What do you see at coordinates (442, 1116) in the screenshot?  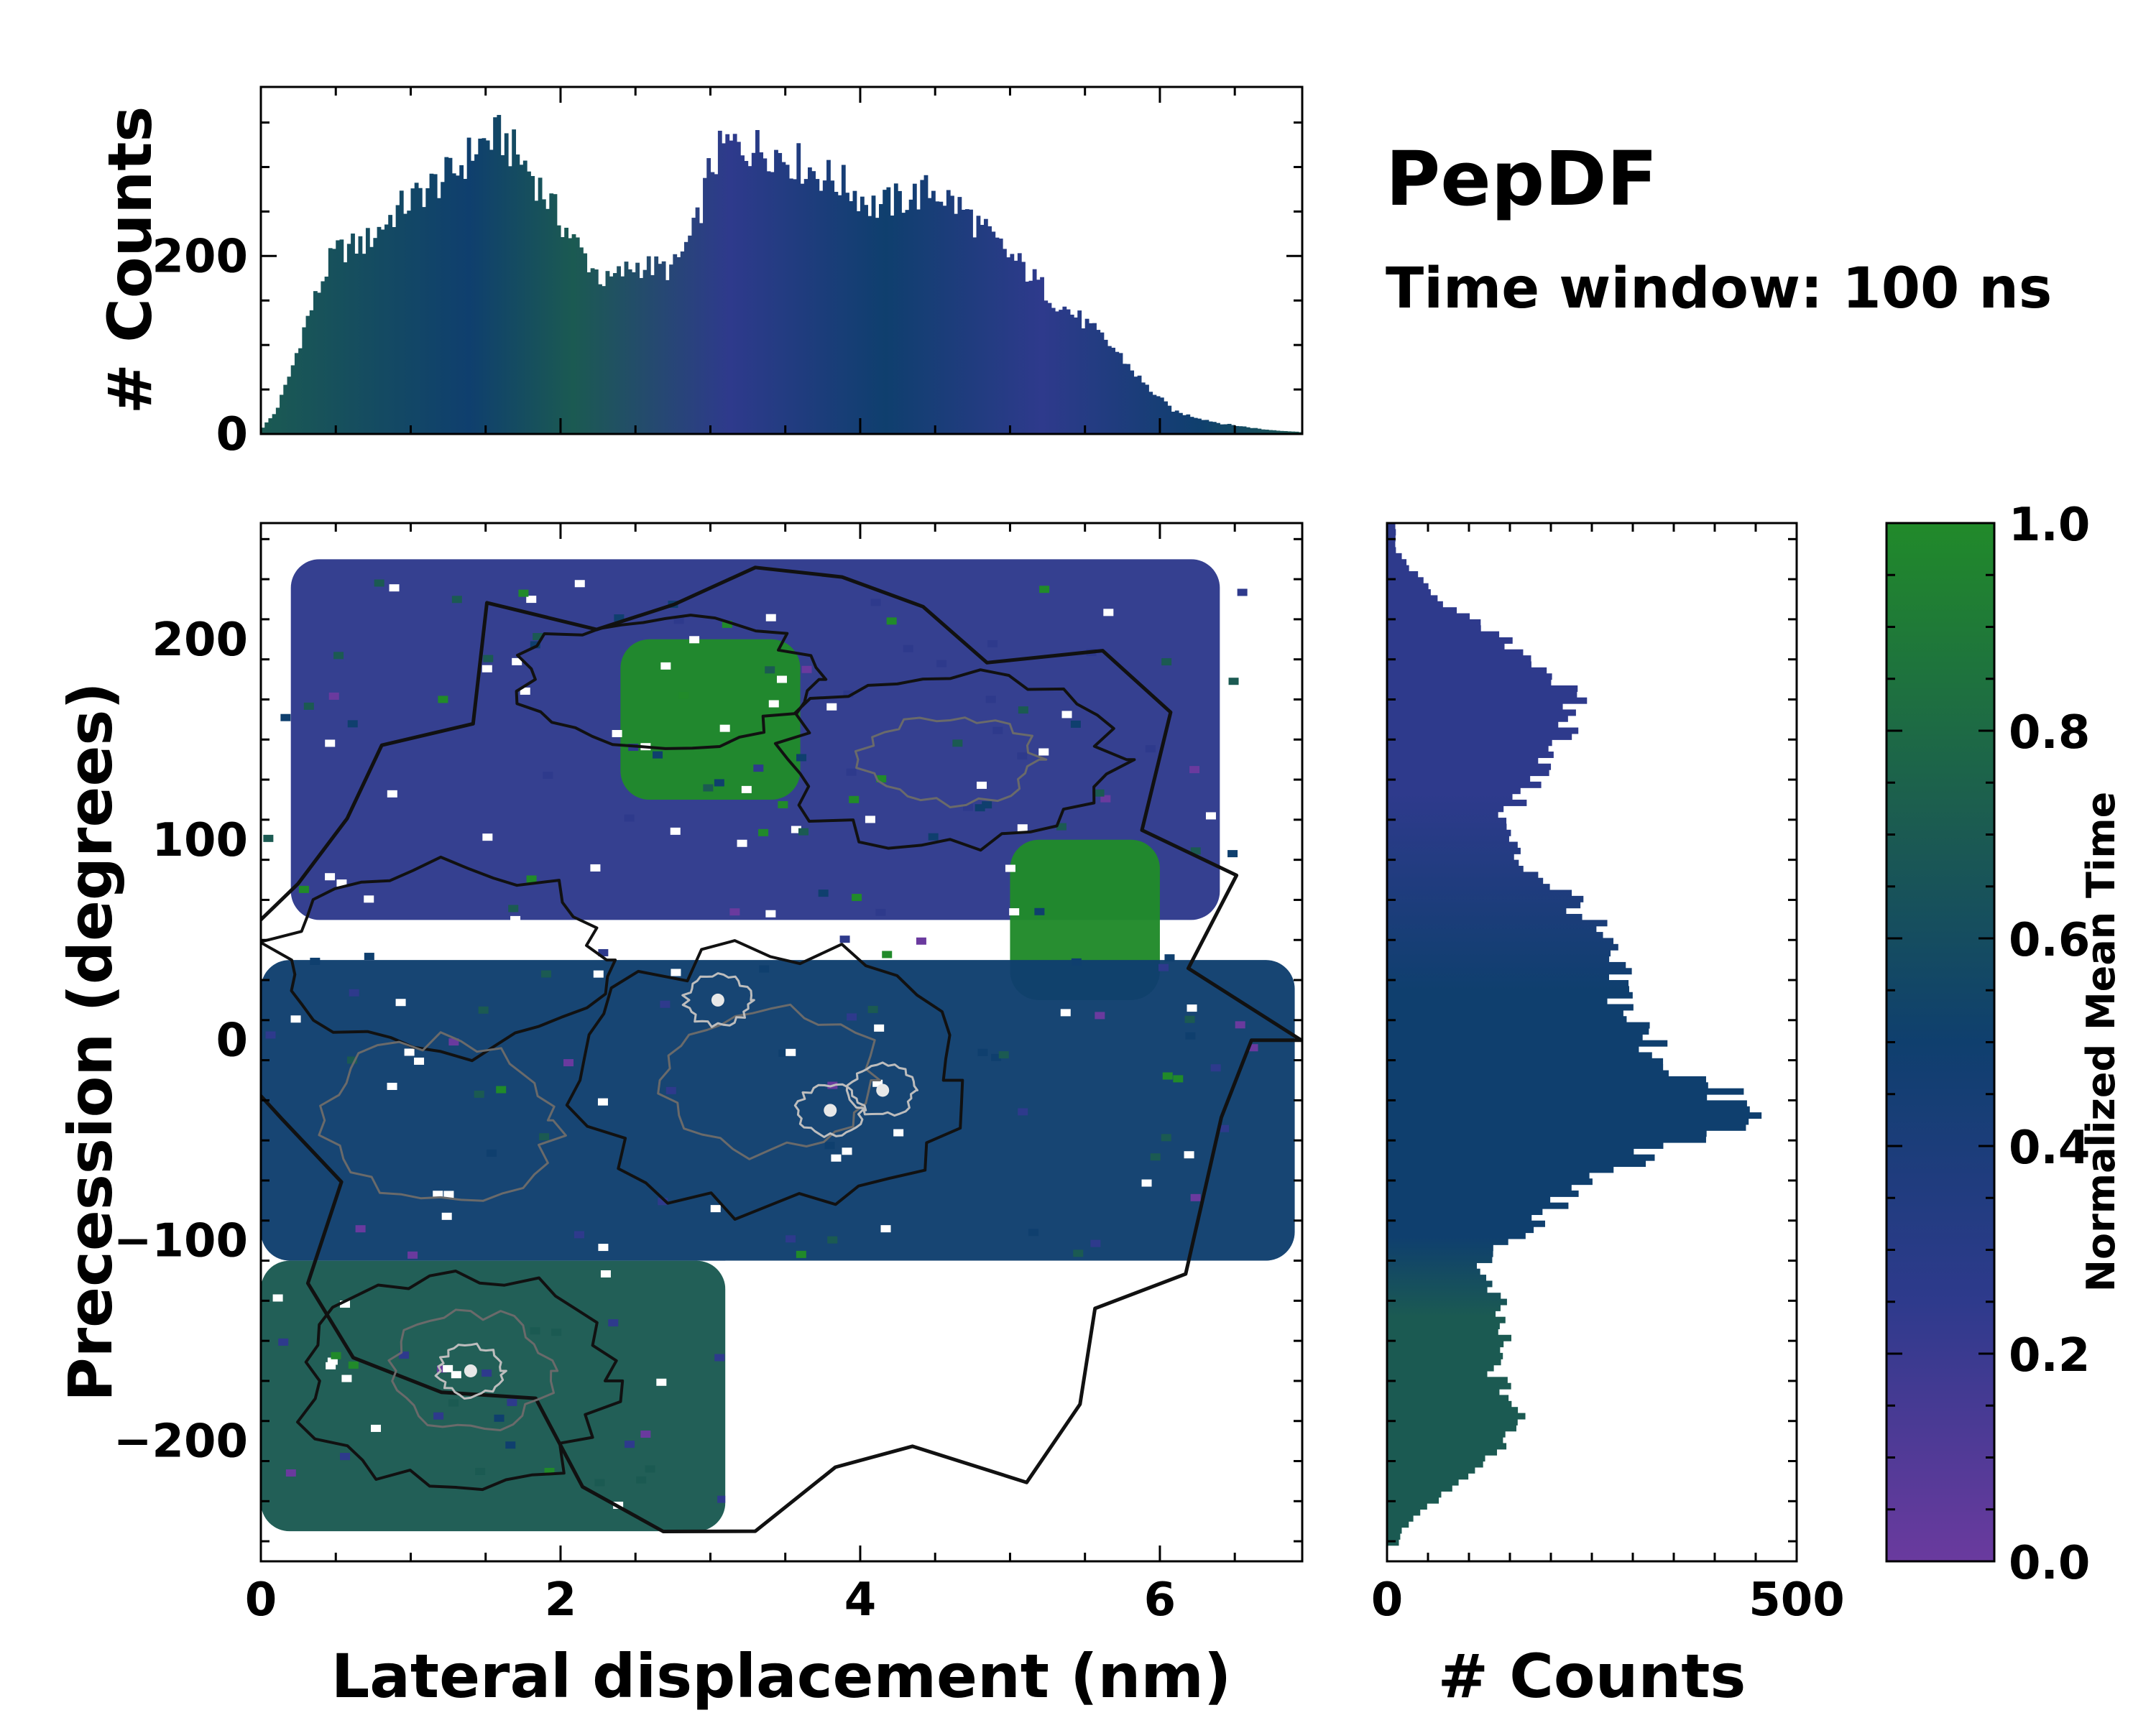 I see `contour-inner` at bounding box center [442, 1116].